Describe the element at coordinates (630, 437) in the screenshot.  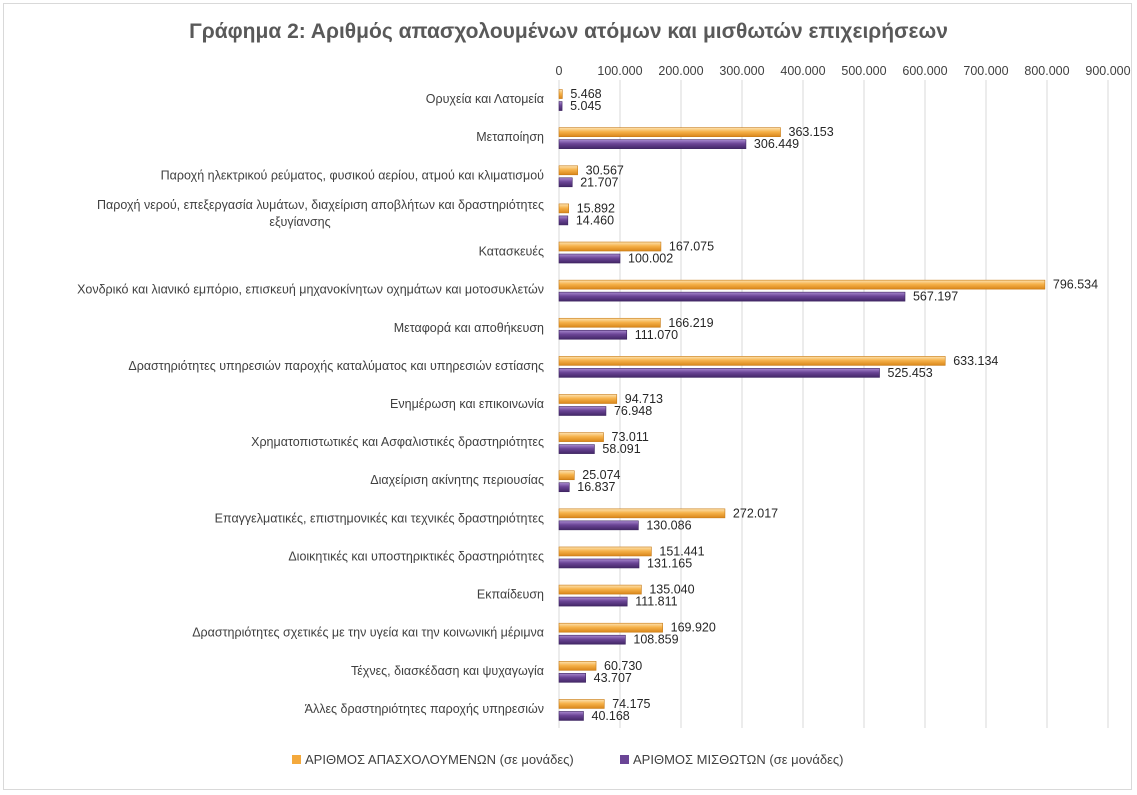
I see `data-label-employed-9: 73.011` at that location.